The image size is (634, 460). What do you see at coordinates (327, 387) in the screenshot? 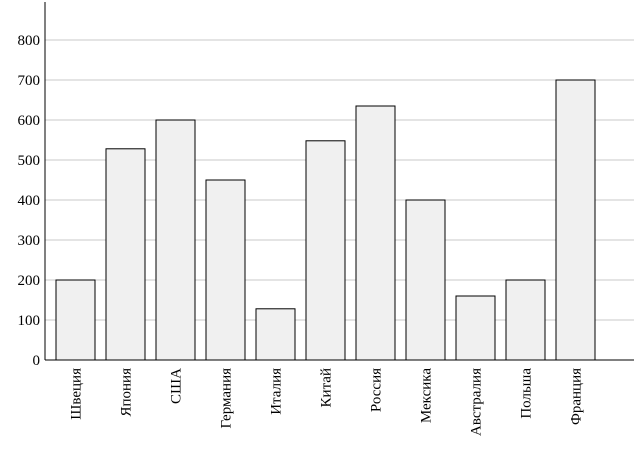
I see `x-tick-label: Китай` at bounding box center [327, 387].